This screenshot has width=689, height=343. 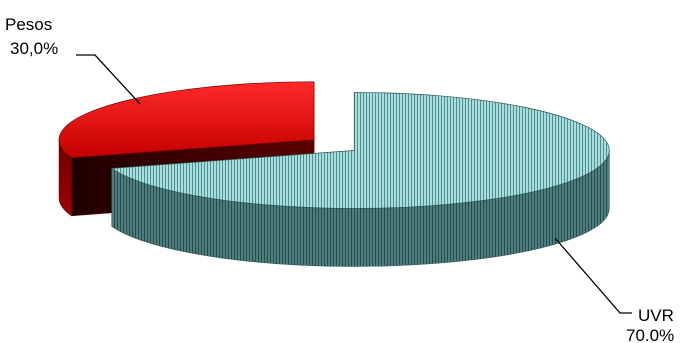 What do you see at coordinates (593, 275) in the screenshot?
I see `leader-line-uvr` at bounding box center [593, 275].